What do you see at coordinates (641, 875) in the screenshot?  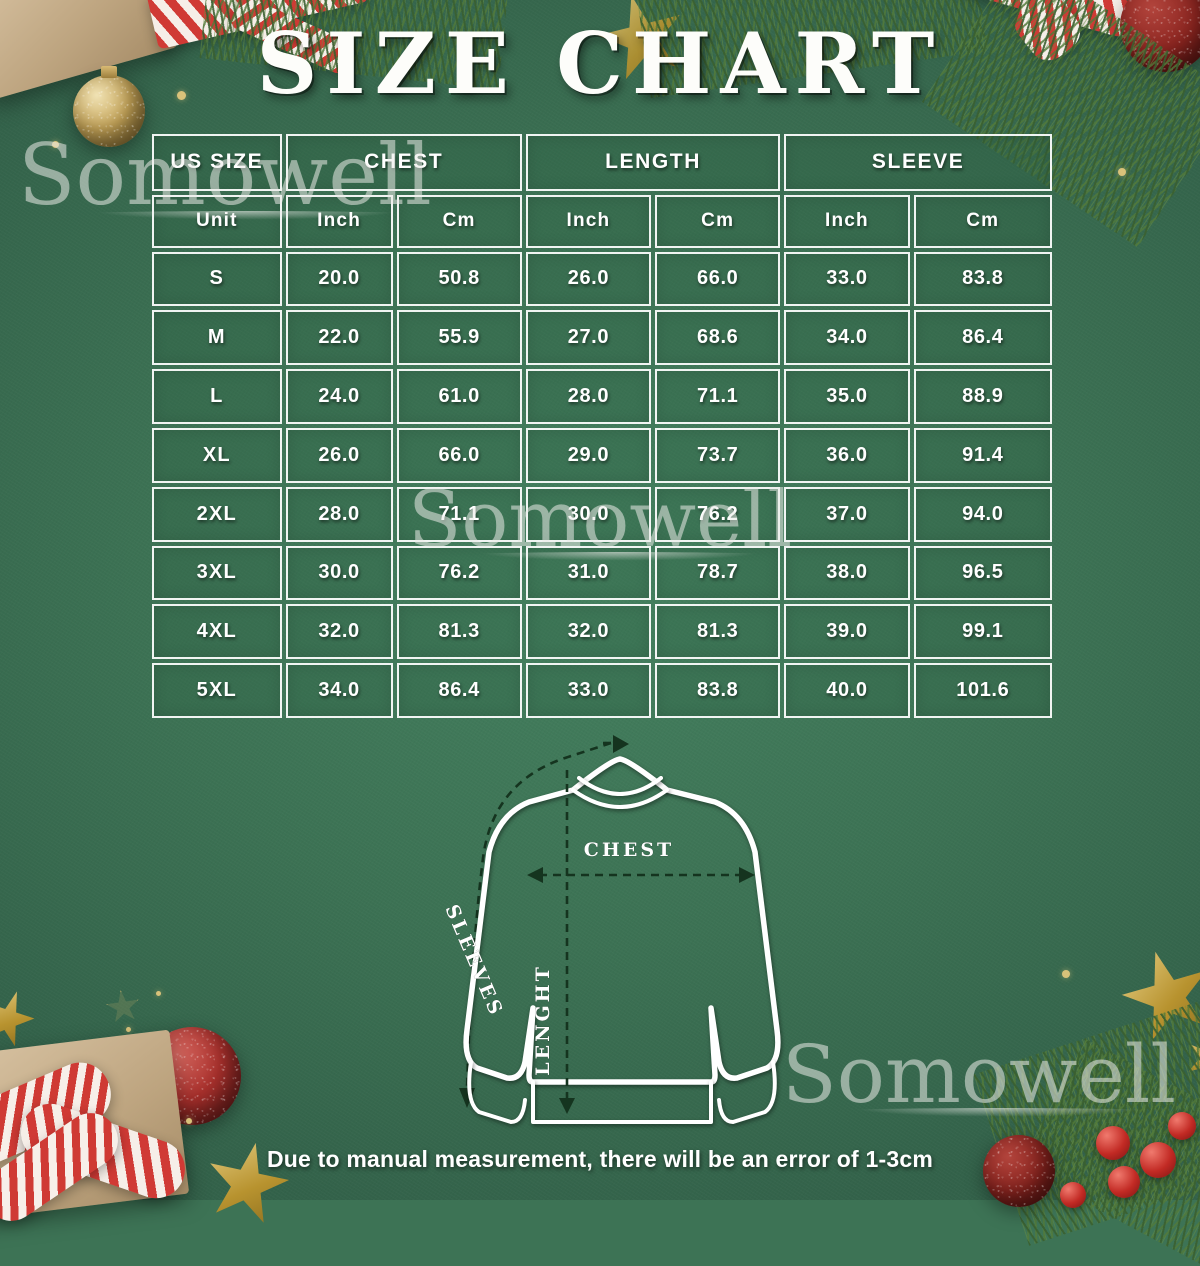 I see `chest-measure-guide` at bounding box center [641, 875].